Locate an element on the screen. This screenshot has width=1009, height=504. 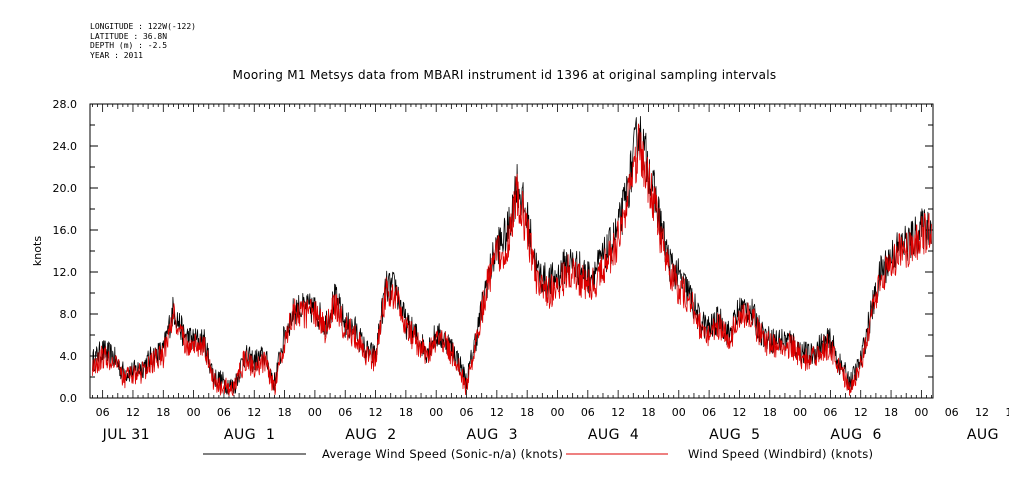
y-axis-label: knots is located at coordinates (37, 251).